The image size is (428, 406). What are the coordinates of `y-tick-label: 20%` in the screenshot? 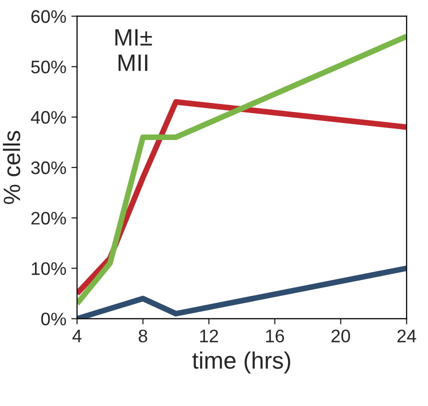 It's located at (48, 218).